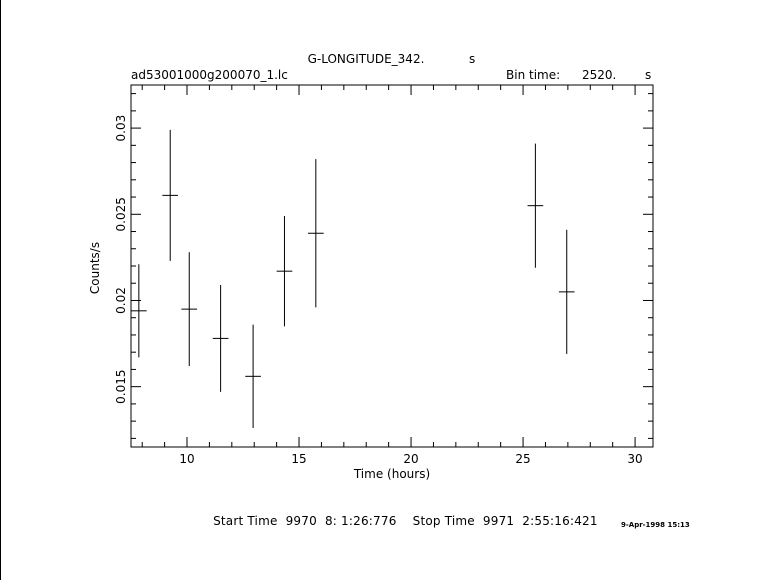  What do you see at coordinates (186, 459) in the screenshot?
I see `x-tick-label: 10` at bounding box center [186, 459].